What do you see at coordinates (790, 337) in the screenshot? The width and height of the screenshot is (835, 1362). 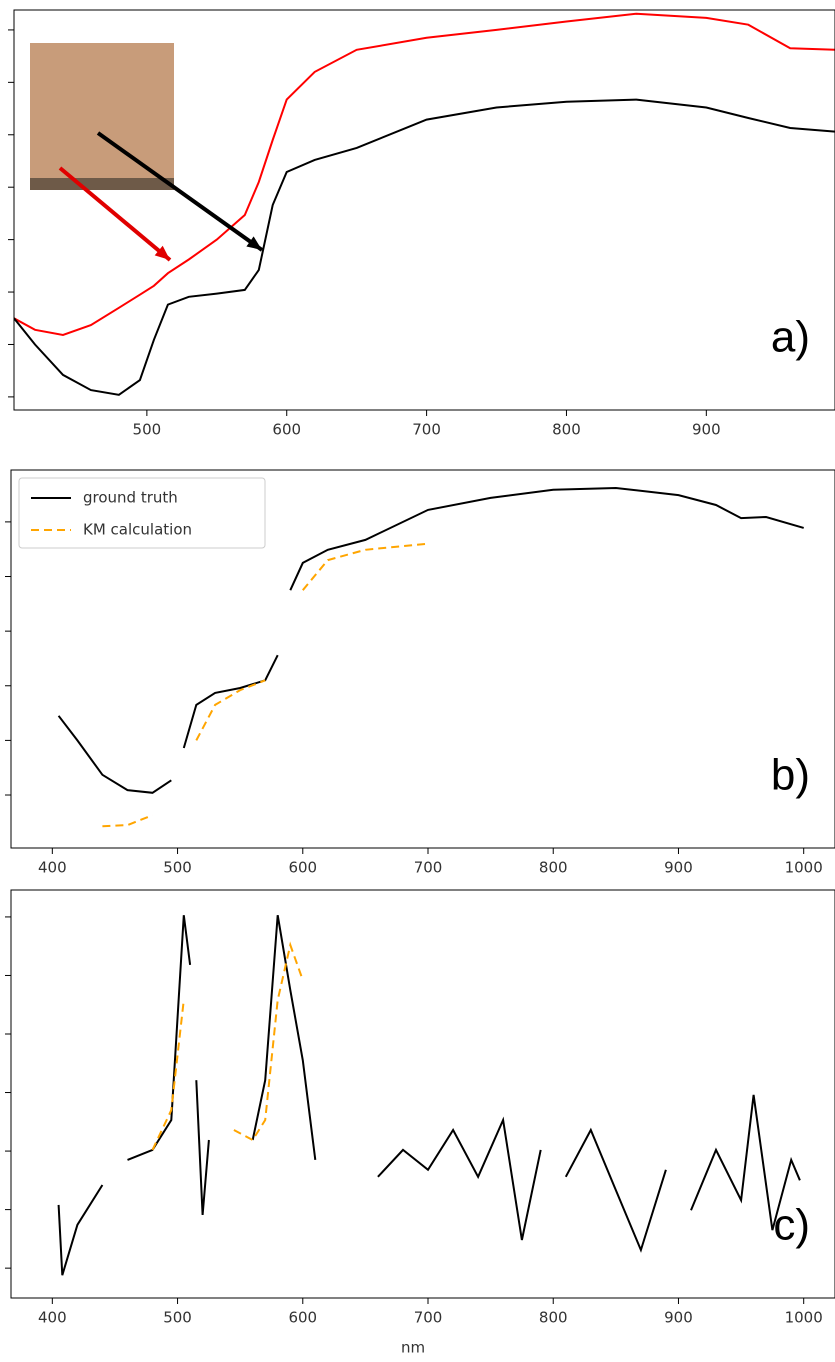 I see `panel-label: a)` at bounding box center [790, 337].